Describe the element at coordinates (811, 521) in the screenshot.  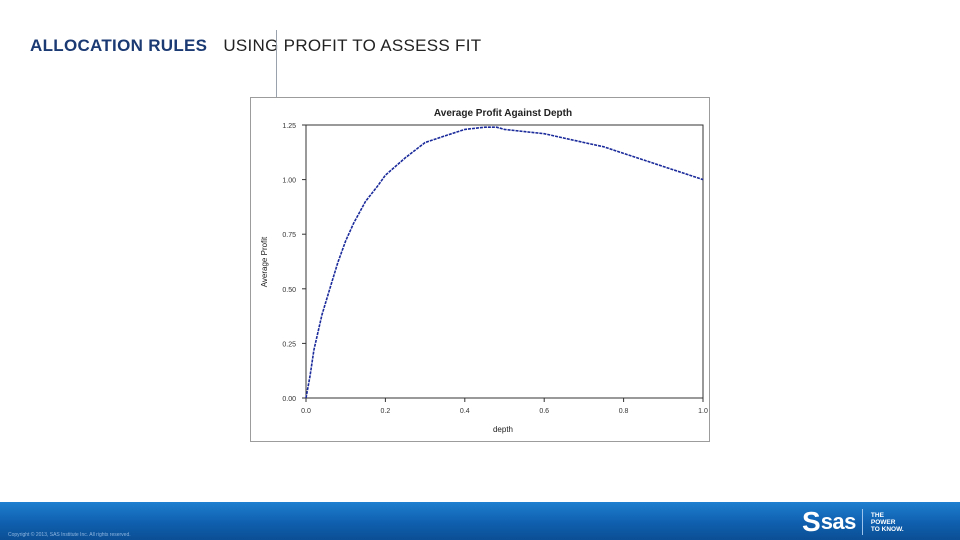
I see `sas-s-icon: S` at that location.